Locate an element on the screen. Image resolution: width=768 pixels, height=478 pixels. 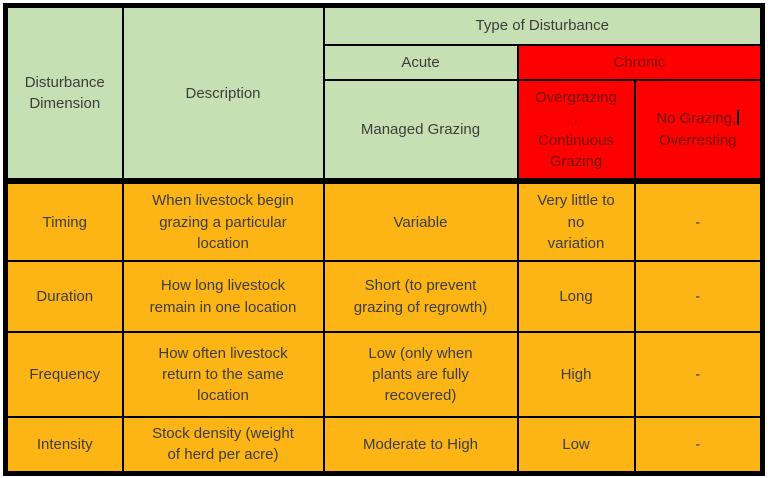
header-disturbance-dimension: Disturbance Dimension is located at coordinates (64, 94).